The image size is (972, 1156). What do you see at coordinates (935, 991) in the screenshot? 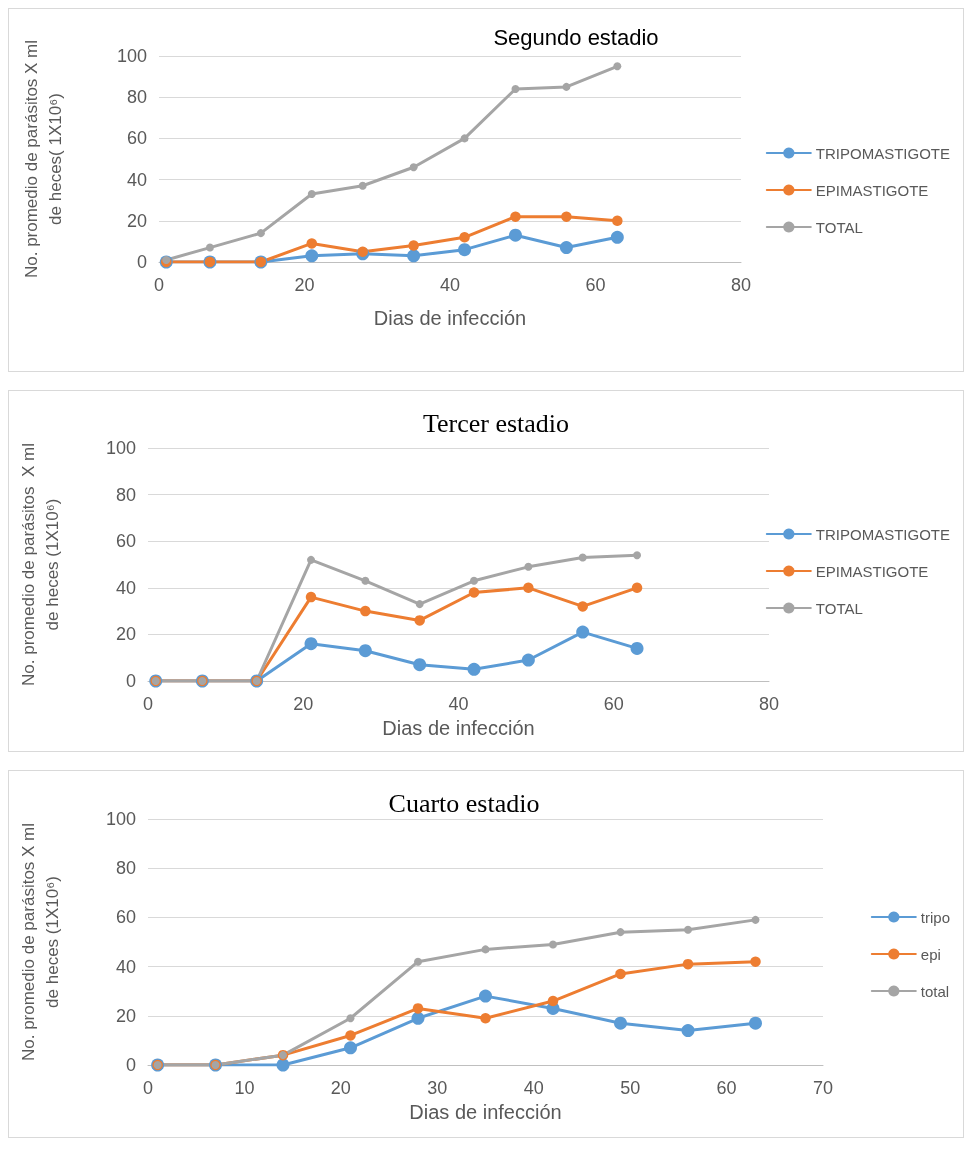
I see `legend-label: total` at bounding box center [935, 991].